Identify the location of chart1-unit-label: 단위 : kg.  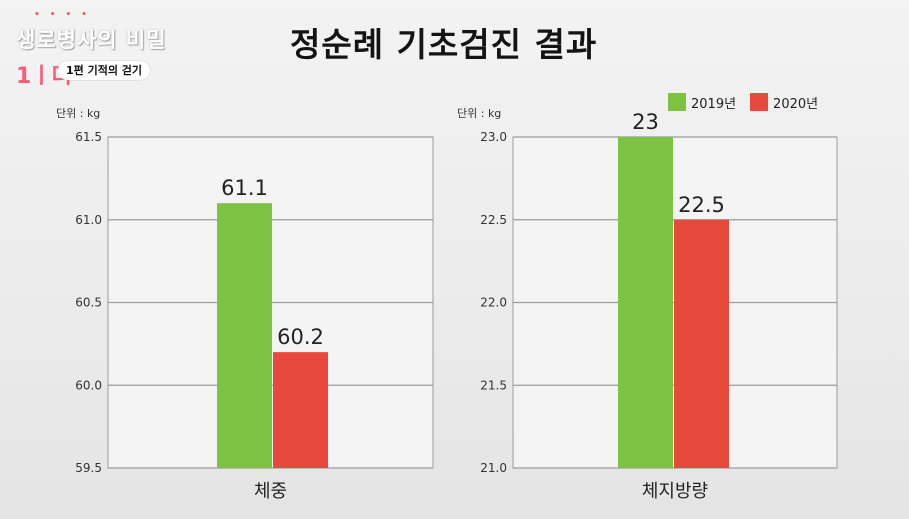
(78, 113).